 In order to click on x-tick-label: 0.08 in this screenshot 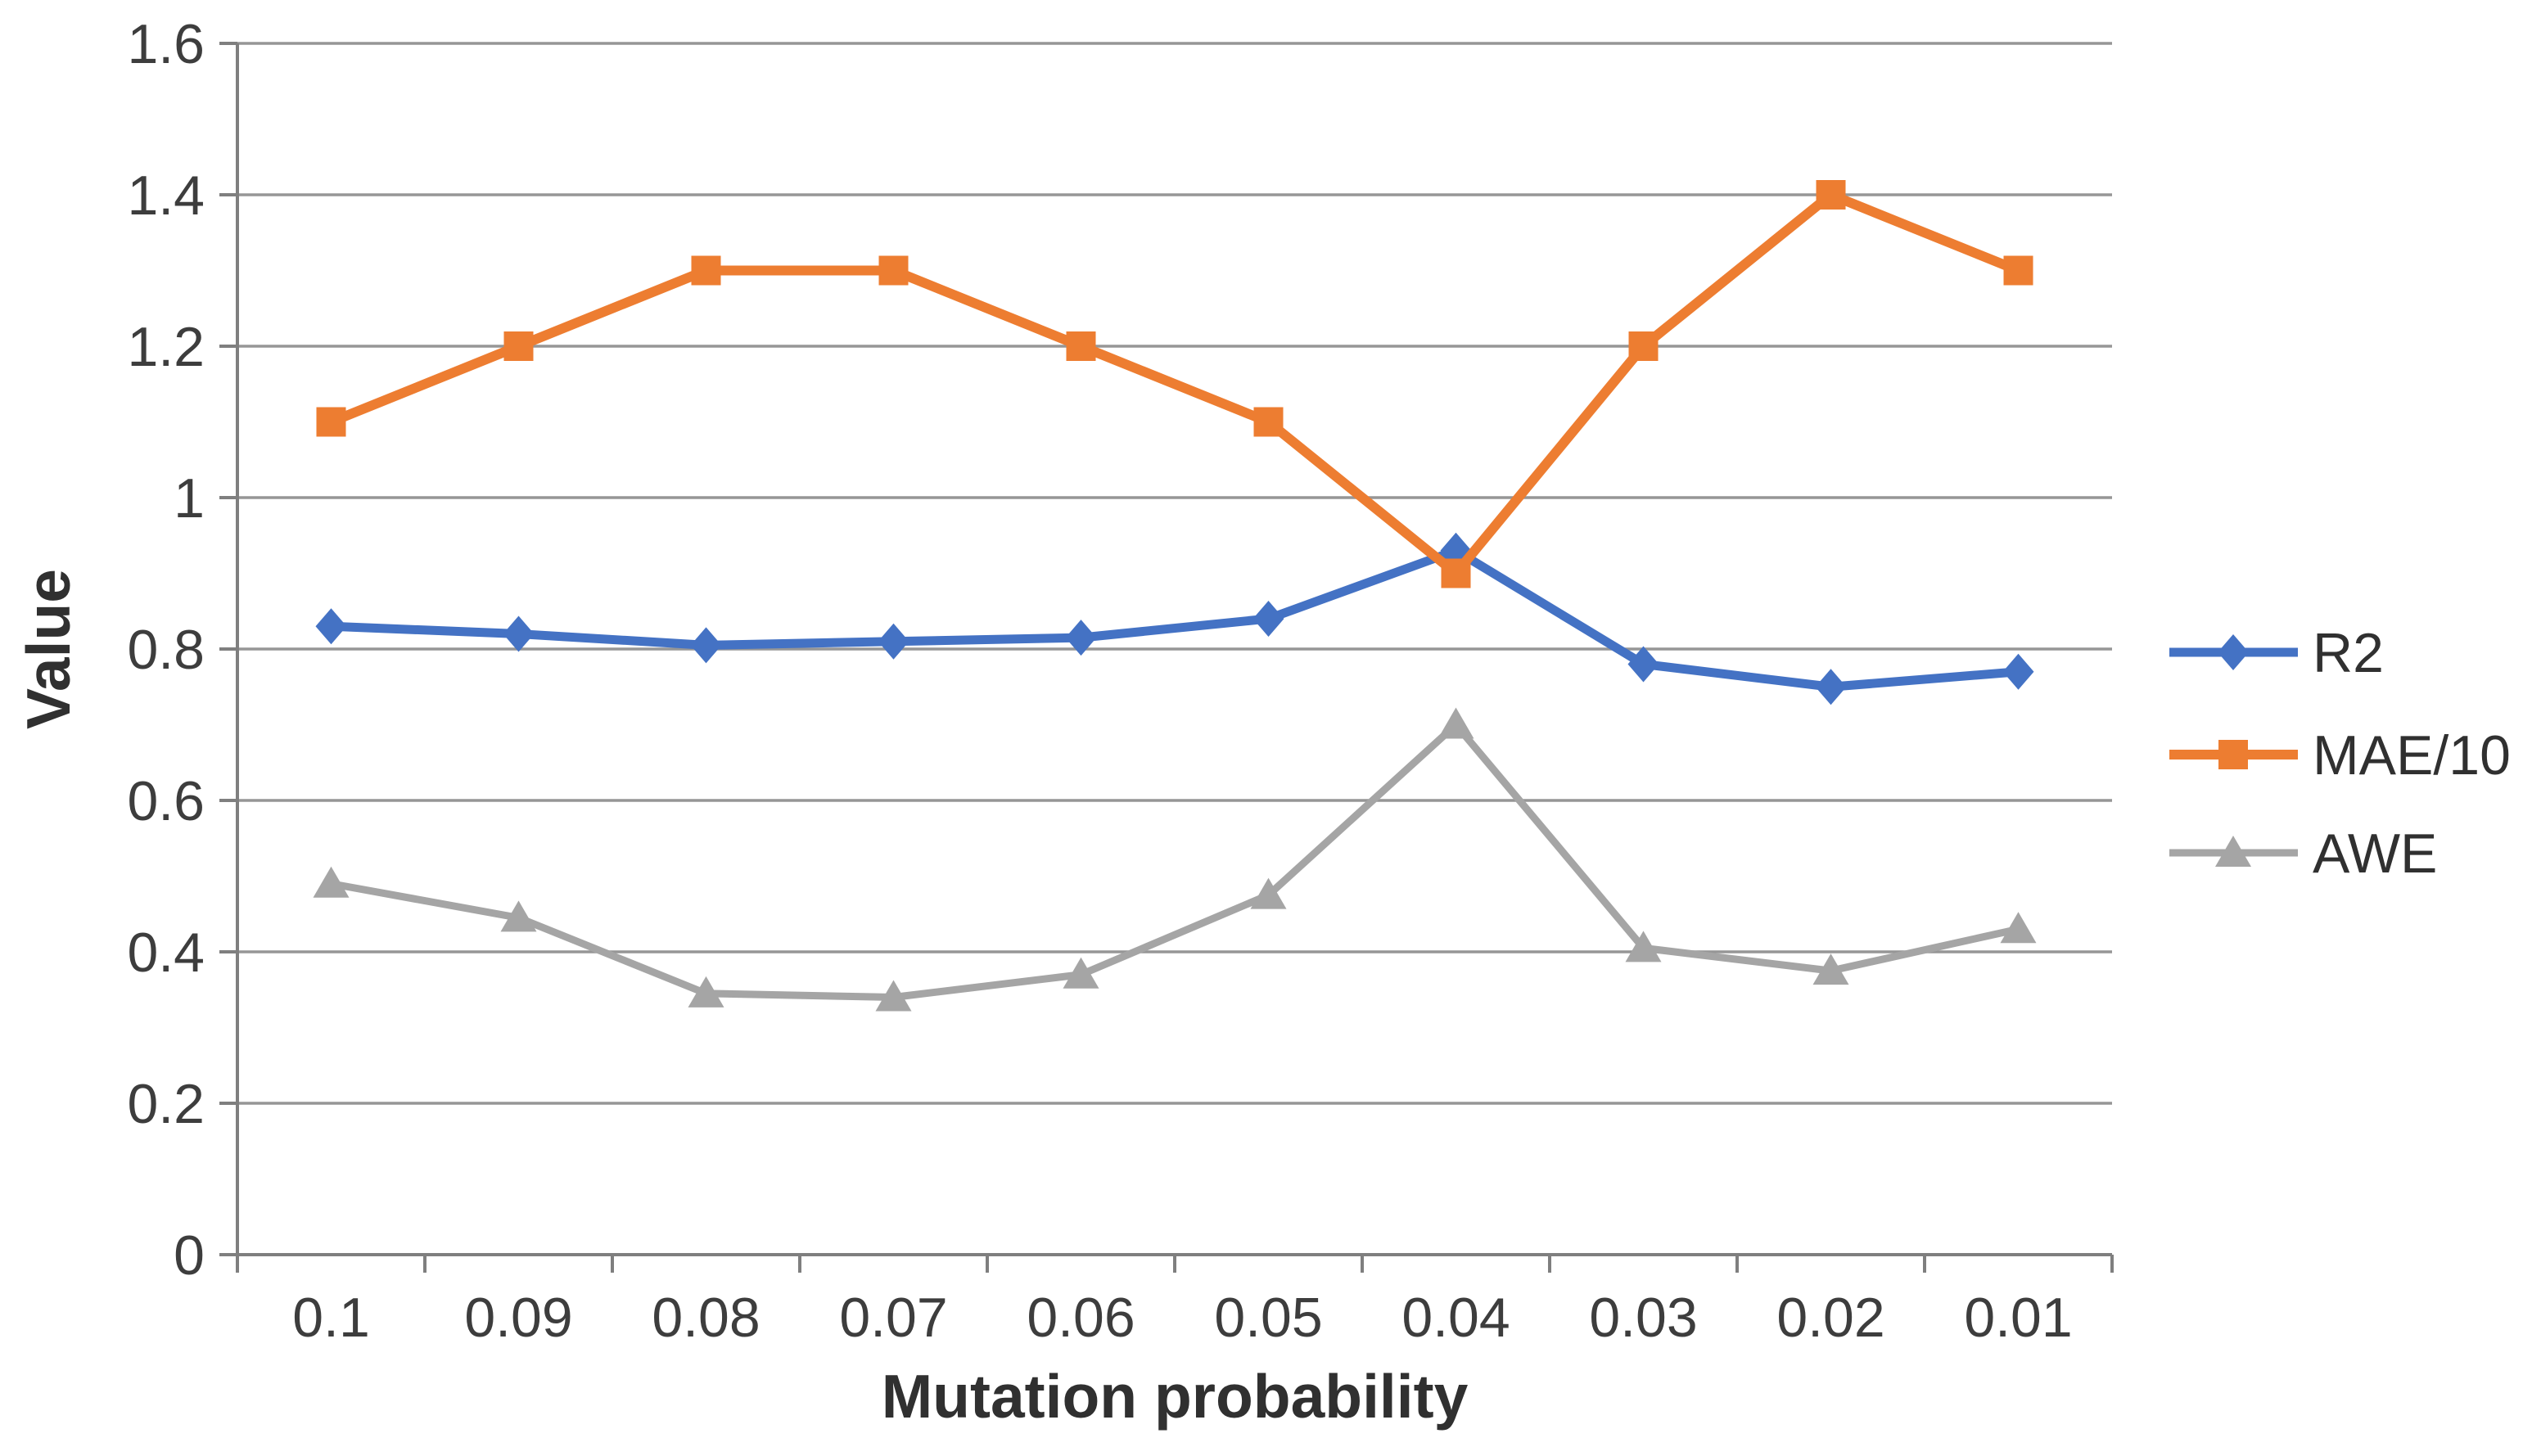, I will do `click(706, 1318)`.